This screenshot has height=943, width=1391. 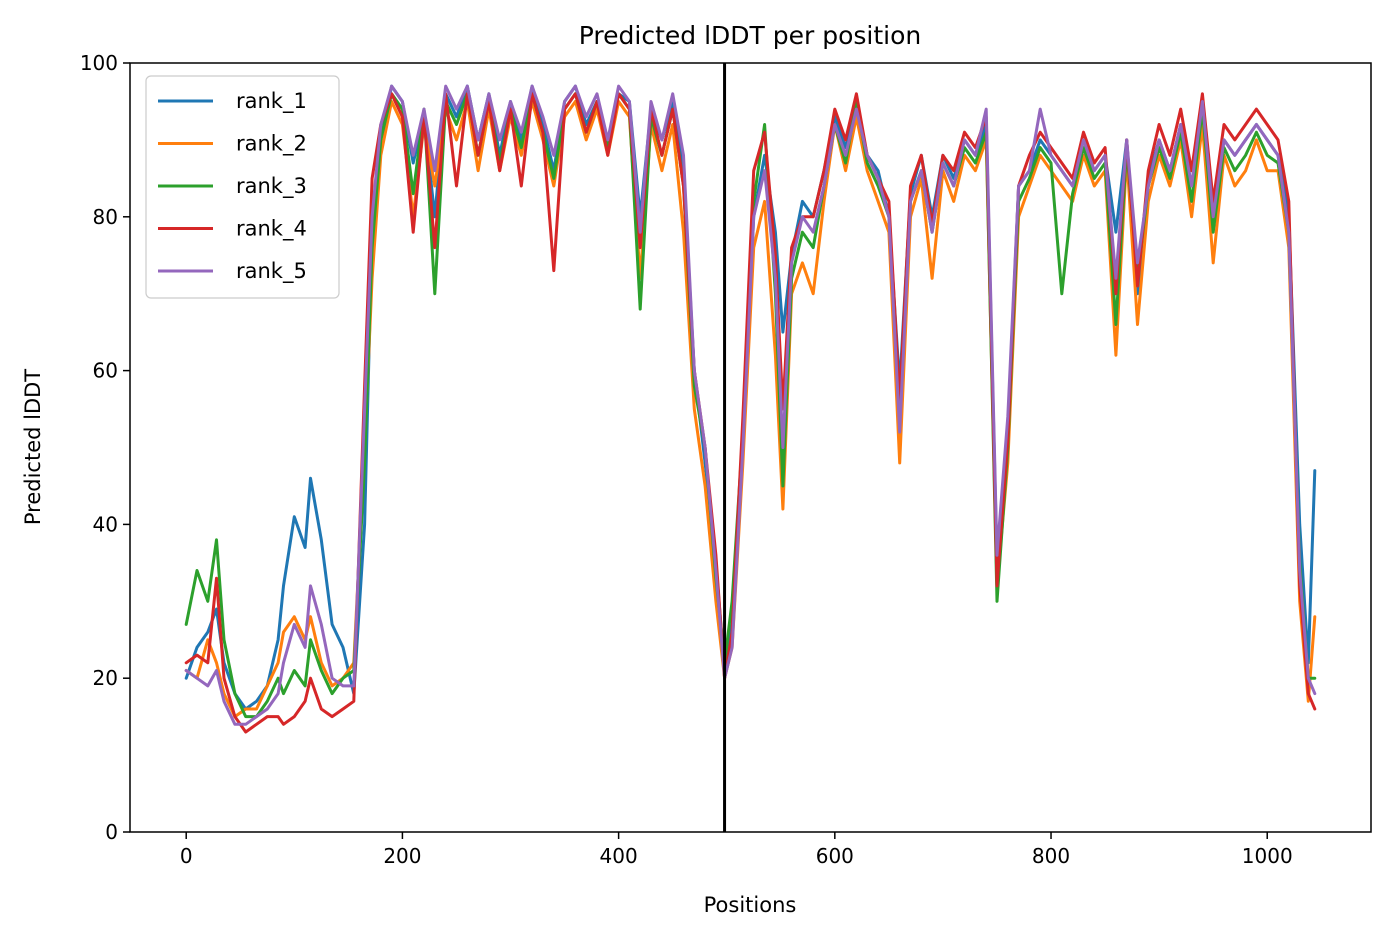 What do you see at coordinates (33, 447) in the screenshot?
I see `y-axis-label: Predicted lDDT` at bounding box center [33, 447].